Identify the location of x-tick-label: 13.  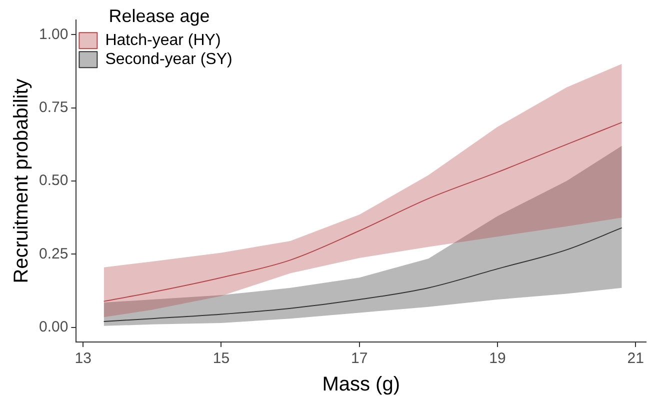
(83, 359).